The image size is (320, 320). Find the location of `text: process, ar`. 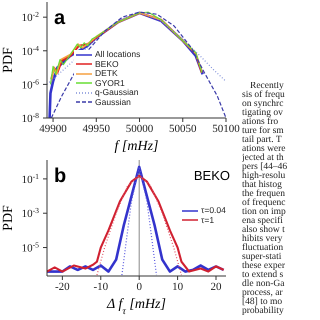

text: process, ar is located at coordinates (263, 293).